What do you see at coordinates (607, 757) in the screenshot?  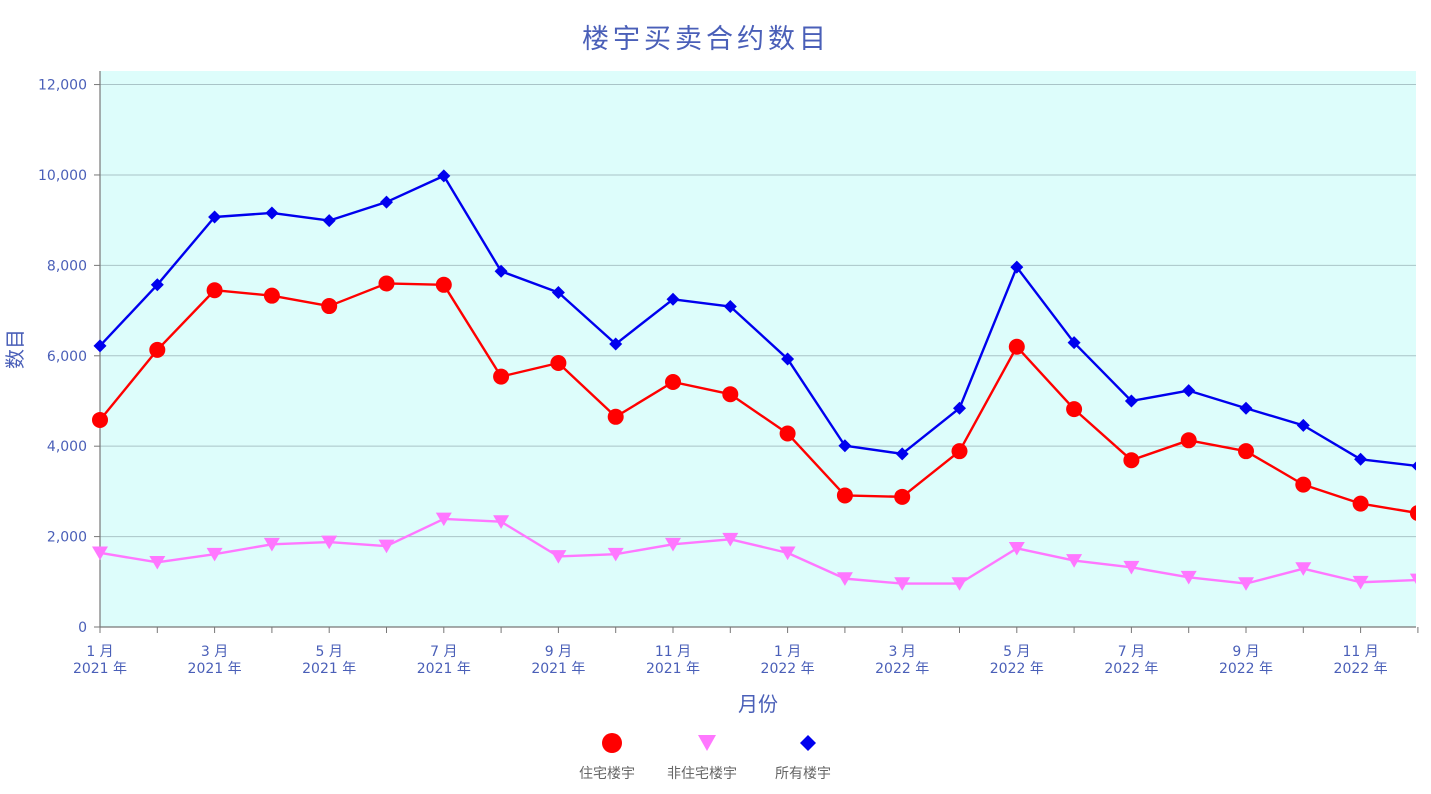 I see `legend-item-0: 住宅楼宇` at bounding box center [607, 757].